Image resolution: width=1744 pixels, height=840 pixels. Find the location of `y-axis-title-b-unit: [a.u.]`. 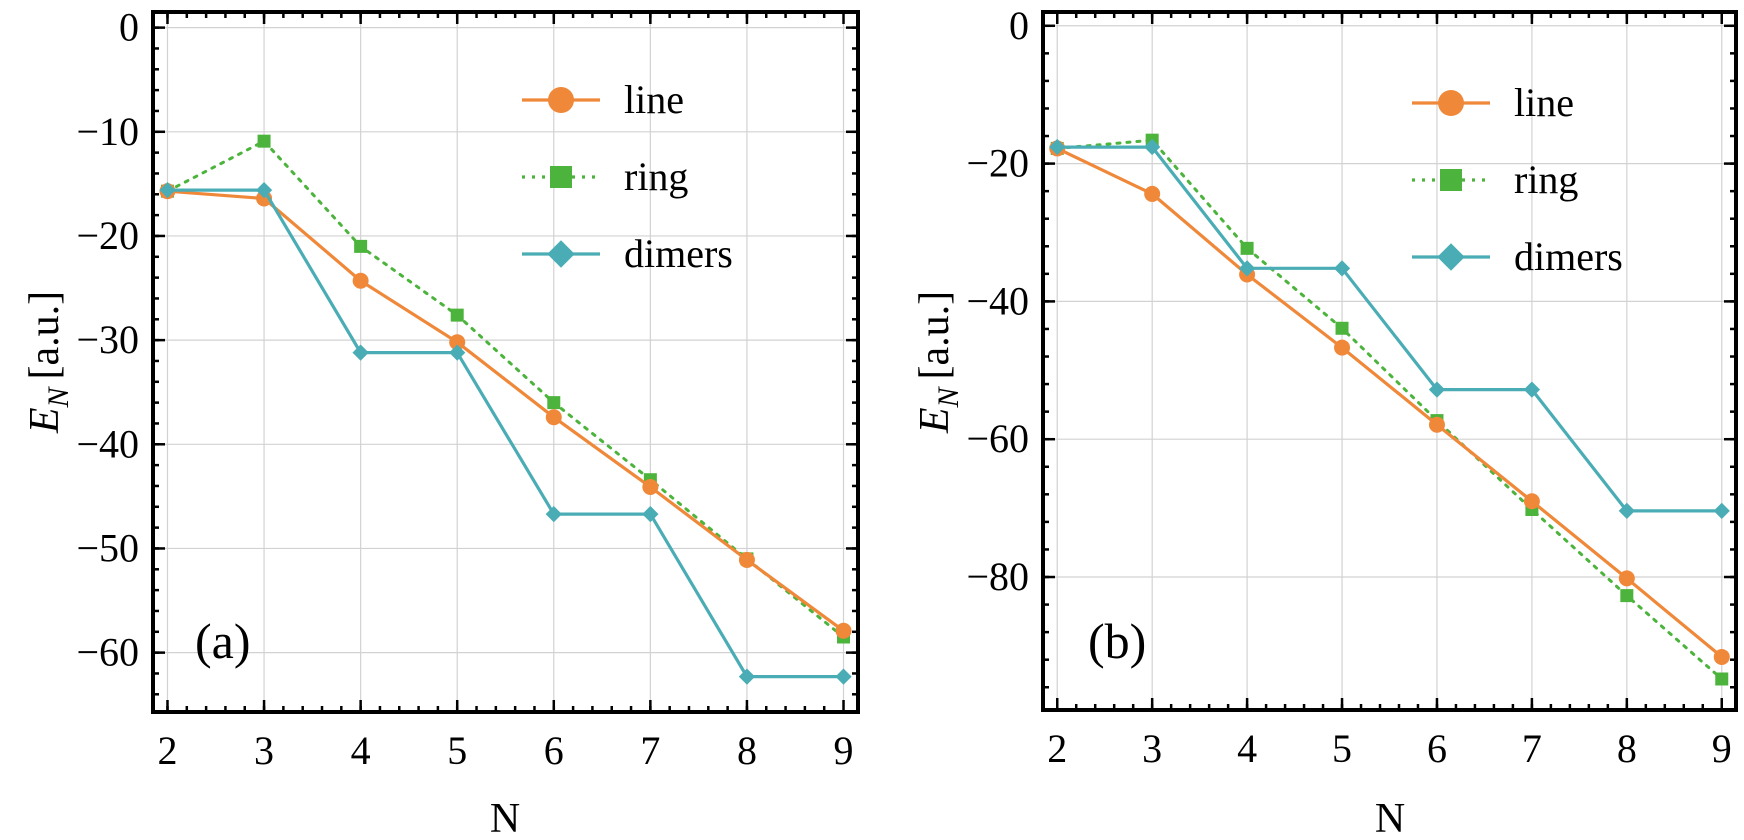

y-axis-title-b-unit: [a.u.] is located at coordinates (935, 335).